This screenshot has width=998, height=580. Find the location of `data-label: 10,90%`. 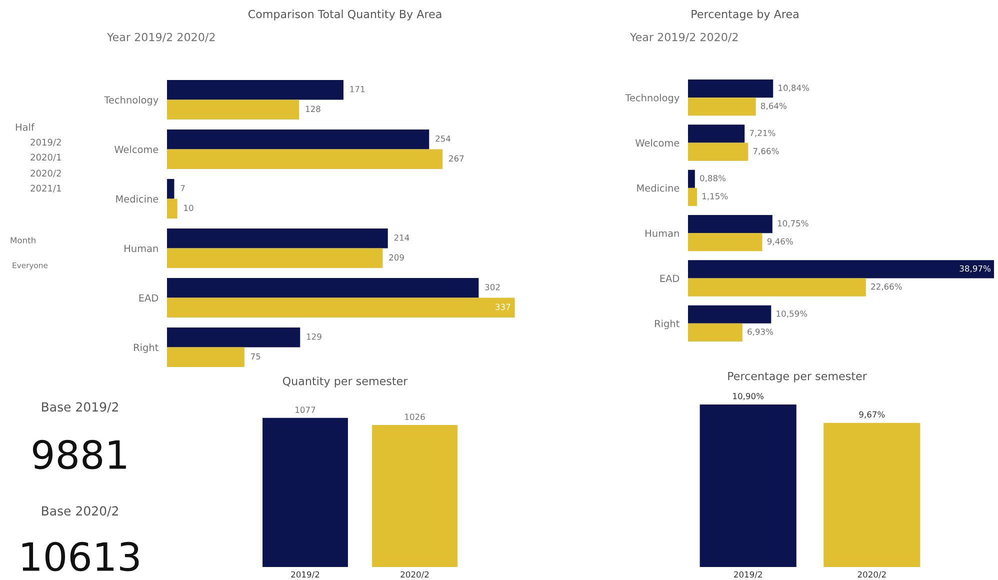

data-label: 10,90% is located at coordinates (748, 396).